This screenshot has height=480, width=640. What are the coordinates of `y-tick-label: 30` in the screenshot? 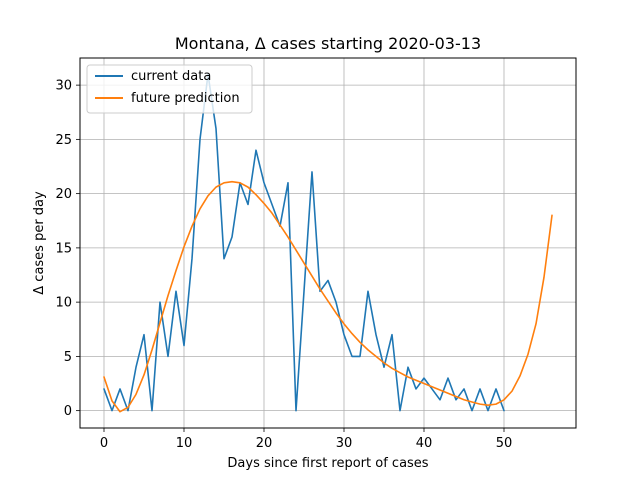 It's located at (63, 86).